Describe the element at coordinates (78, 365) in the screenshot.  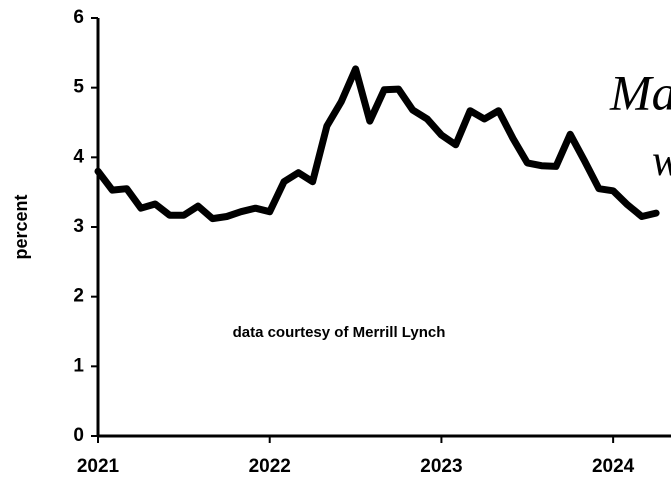
I see `y-tick-label: 1` at that location.